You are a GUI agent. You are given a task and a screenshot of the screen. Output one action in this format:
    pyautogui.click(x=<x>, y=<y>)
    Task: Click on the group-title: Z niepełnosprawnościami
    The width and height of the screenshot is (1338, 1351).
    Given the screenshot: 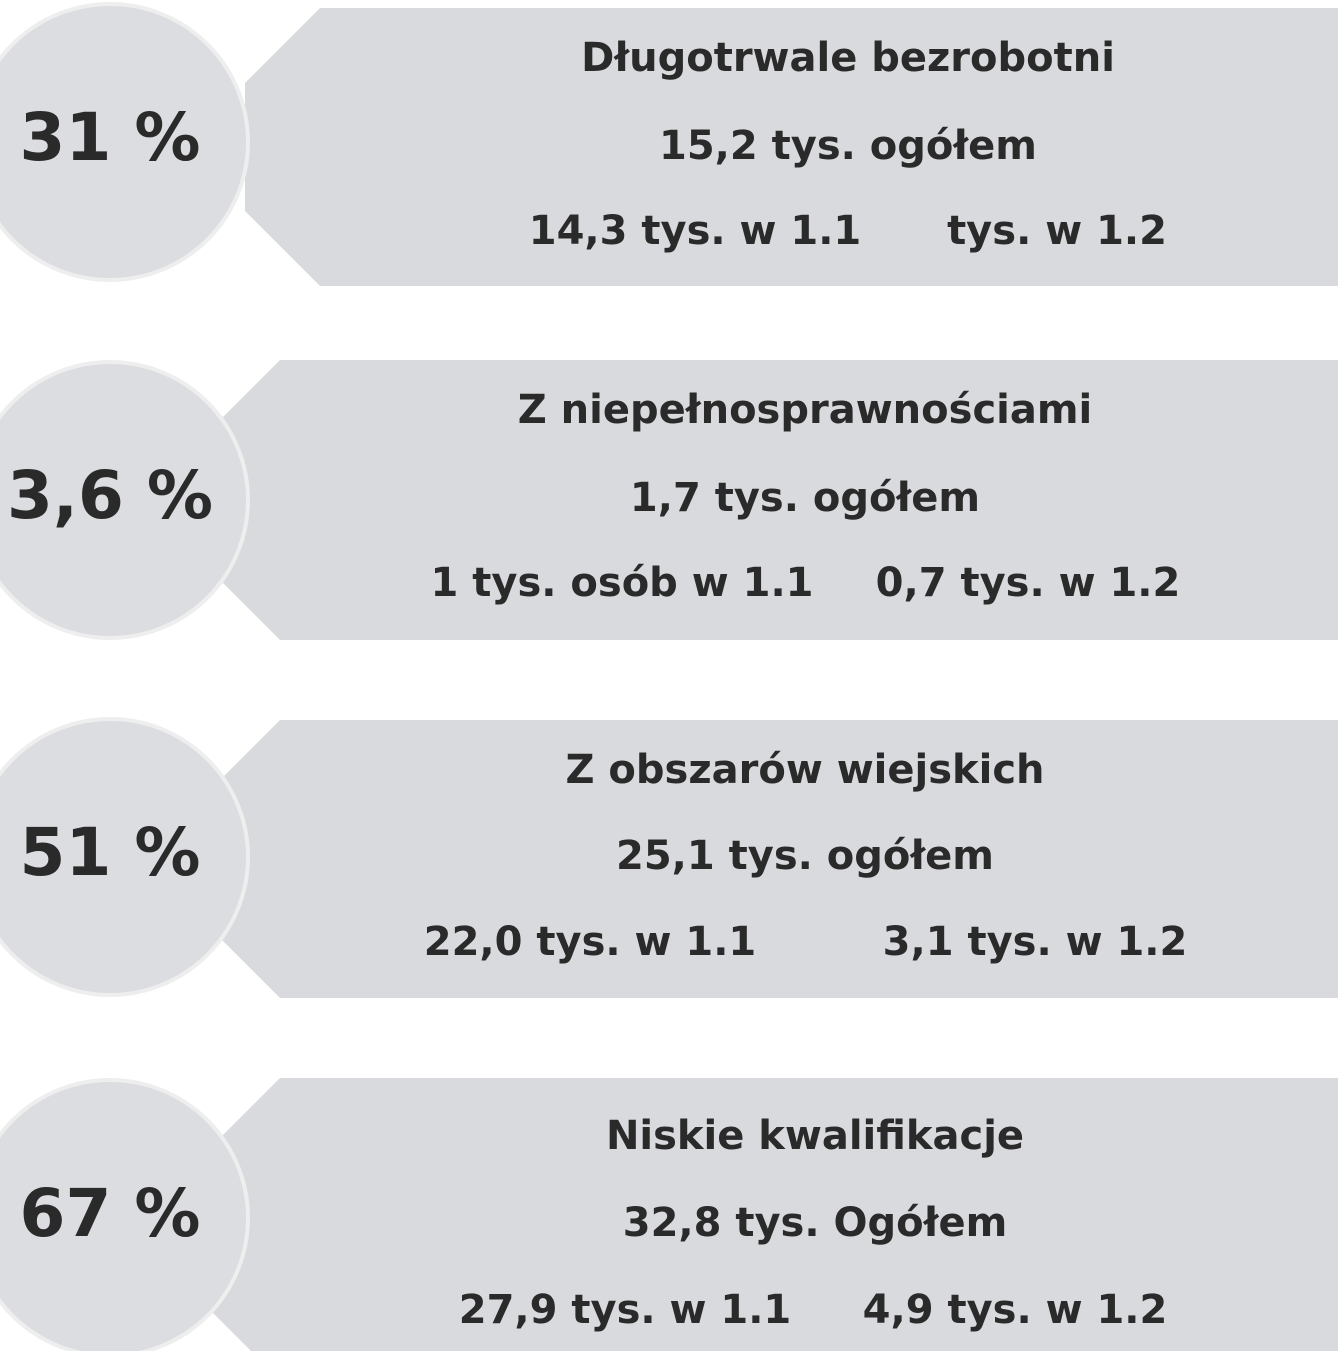 What is the action you would take?
    pyautogui.click(x=805, y=410)
    